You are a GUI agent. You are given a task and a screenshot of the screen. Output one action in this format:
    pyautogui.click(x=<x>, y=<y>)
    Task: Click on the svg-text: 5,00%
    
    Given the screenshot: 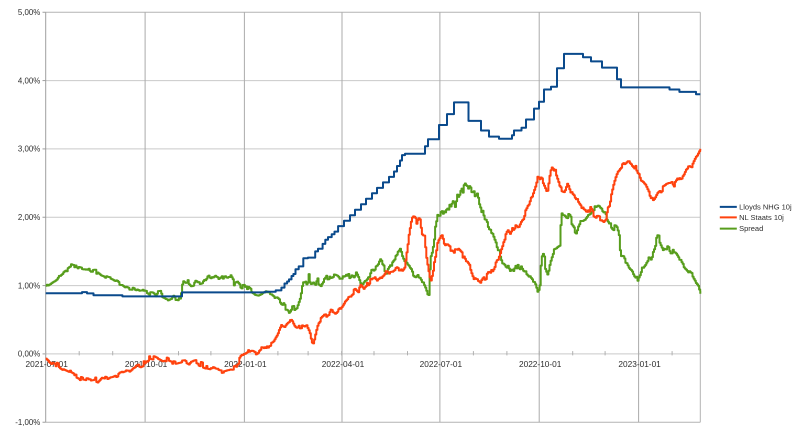 What is the action you would take?
    pyautogui.click(x=29, y=12)
    